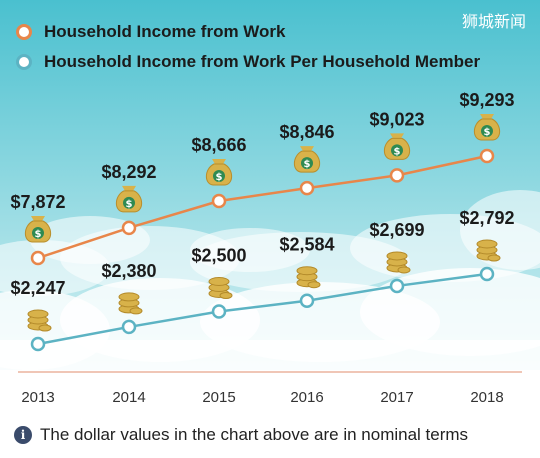  Describe the element at coordinates (306, 245) in the screenshot. I see `data-label-s1-2016: $2,584` at that location.